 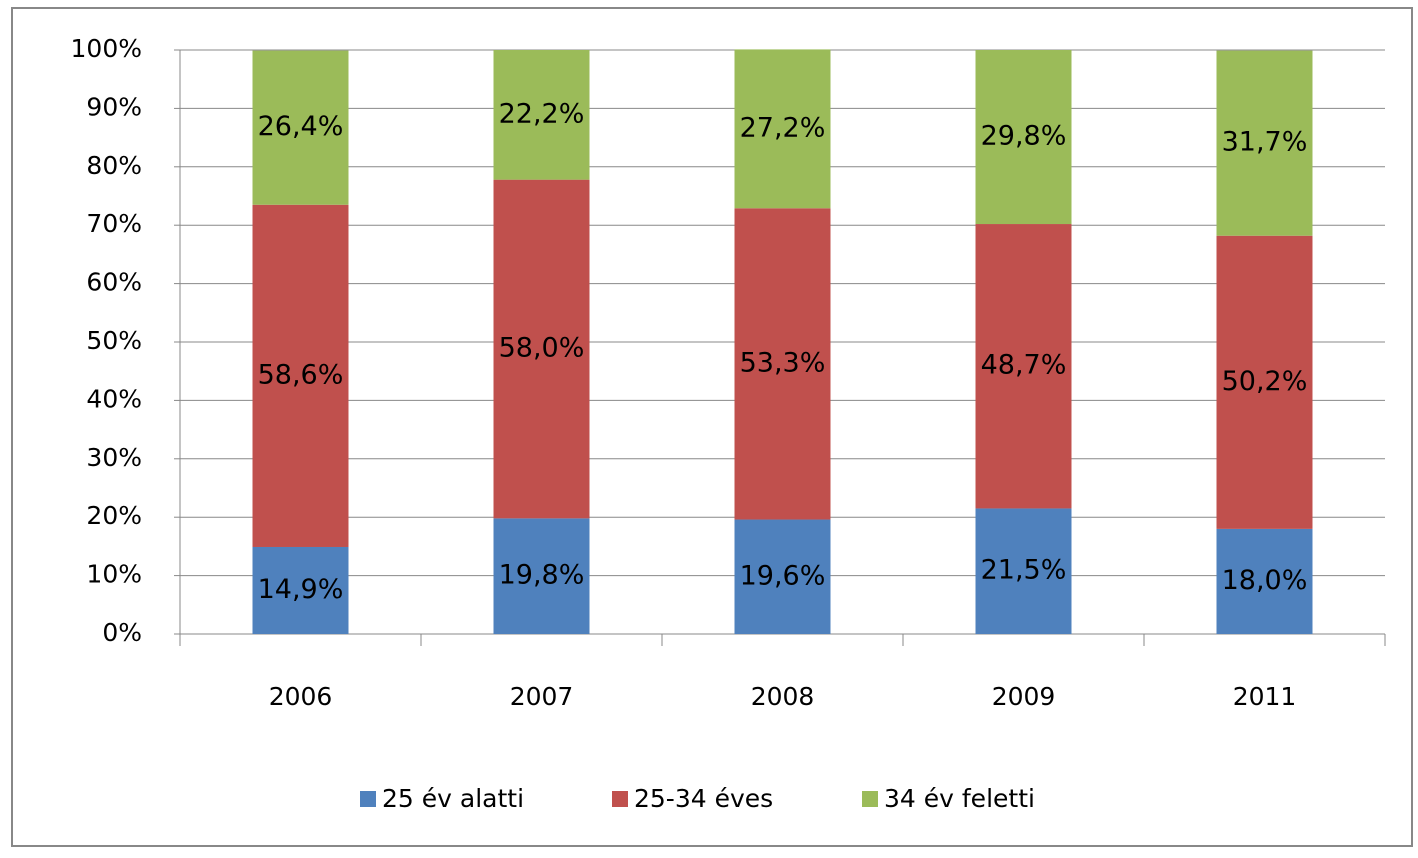 I want to click on data-label: 48,7%, so click(x=1024, y=365).